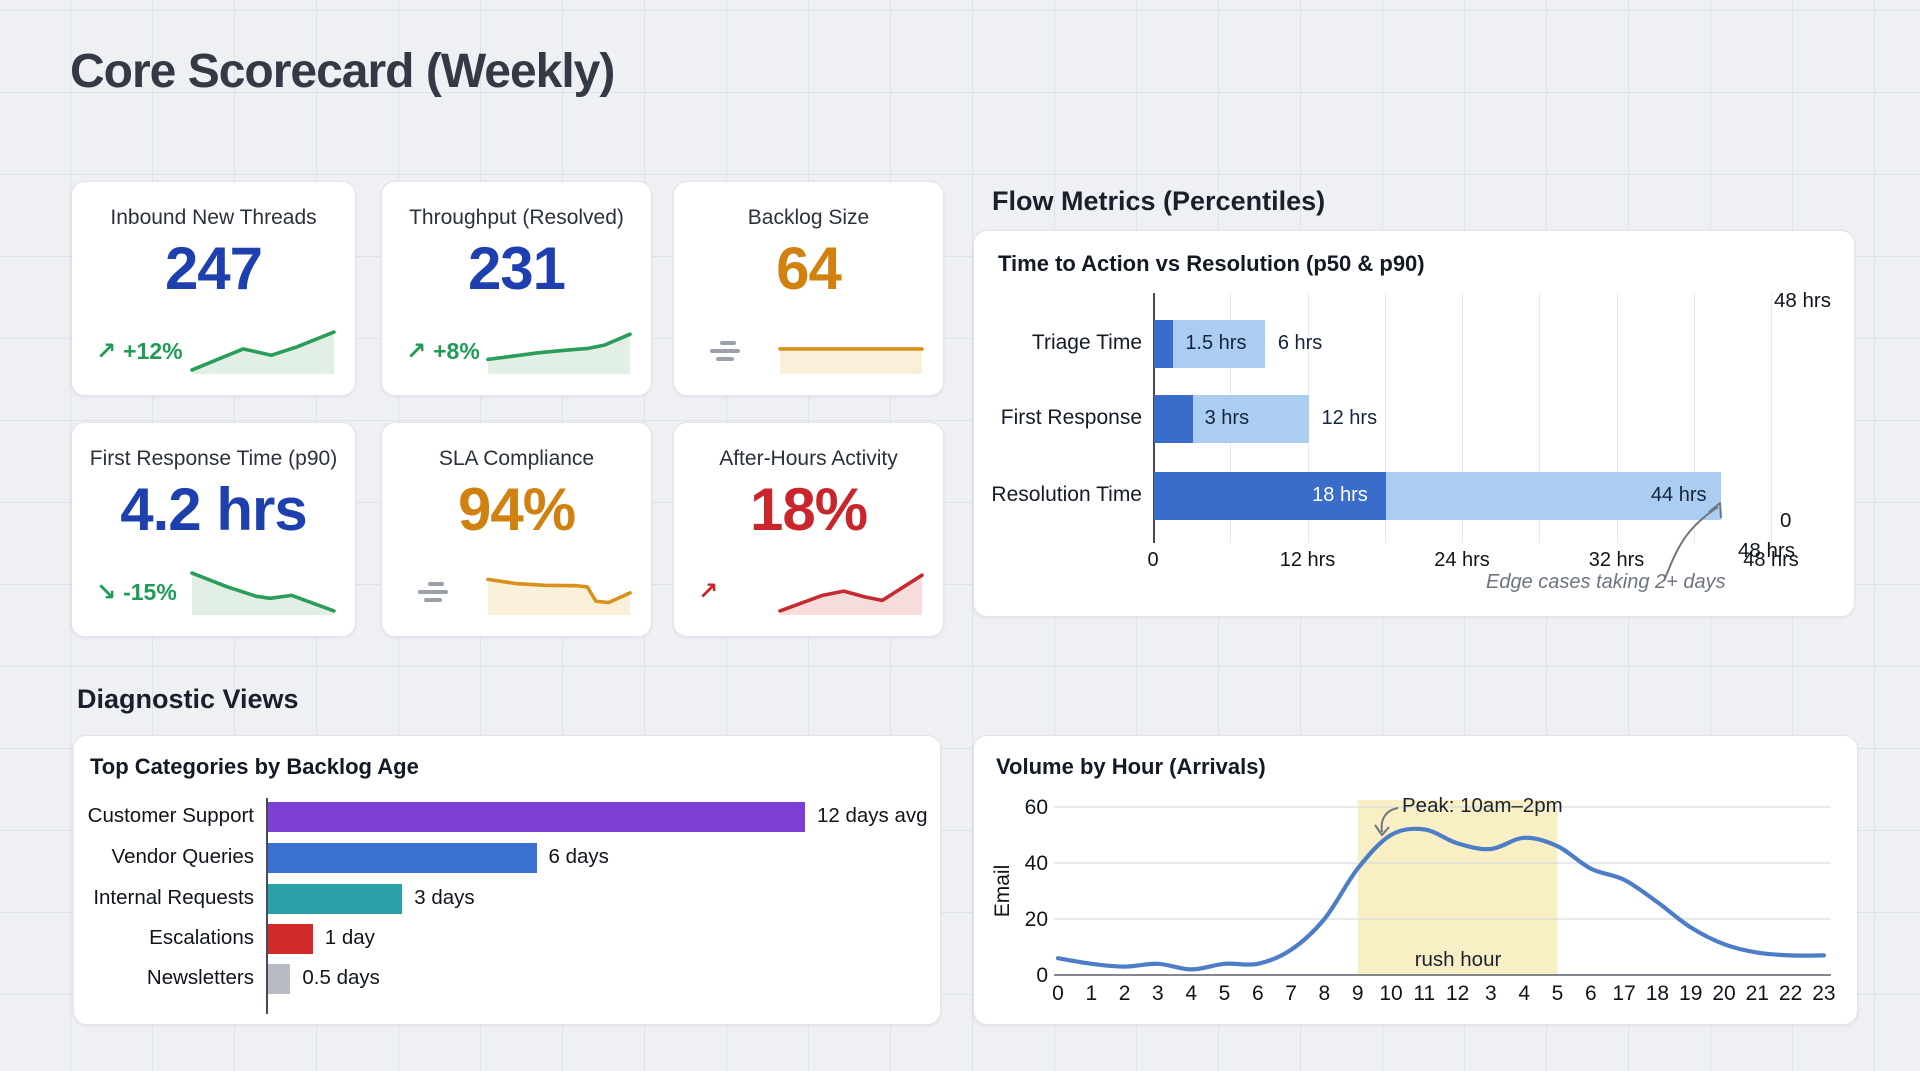  What do you see at coordinates (1071, 417) in the screenshot?
I see `bar-category-label: First Response` at bounding box center [1071, 417].